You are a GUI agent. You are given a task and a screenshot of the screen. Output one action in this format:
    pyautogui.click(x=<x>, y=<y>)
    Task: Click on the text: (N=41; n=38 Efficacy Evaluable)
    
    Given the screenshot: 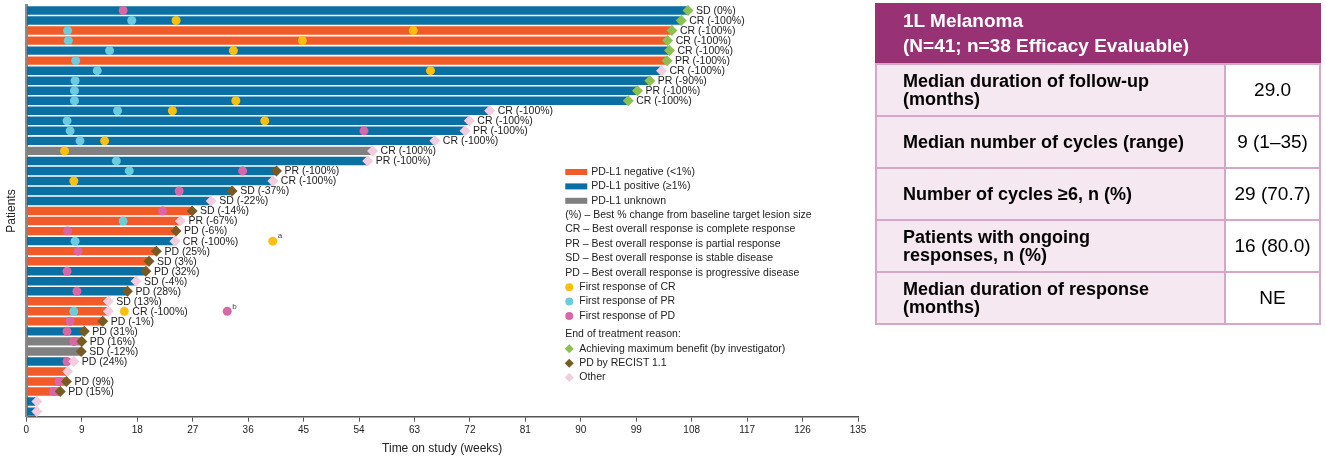 What is the action you would take?
    pyautogui.click(x=1047, y=46)
    